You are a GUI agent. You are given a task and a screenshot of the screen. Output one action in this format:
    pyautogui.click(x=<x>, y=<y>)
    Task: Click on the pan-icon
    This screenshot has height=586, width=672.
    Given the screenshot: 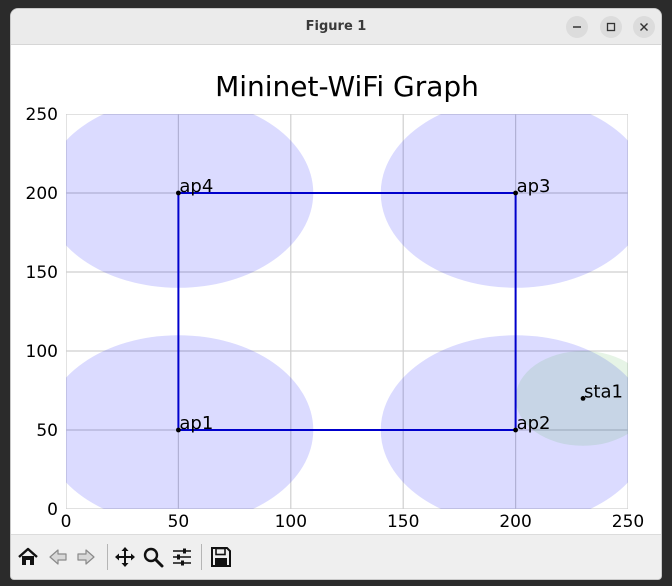 What is the action you would take?
    pyautogui.click(x=125, y=557)
    